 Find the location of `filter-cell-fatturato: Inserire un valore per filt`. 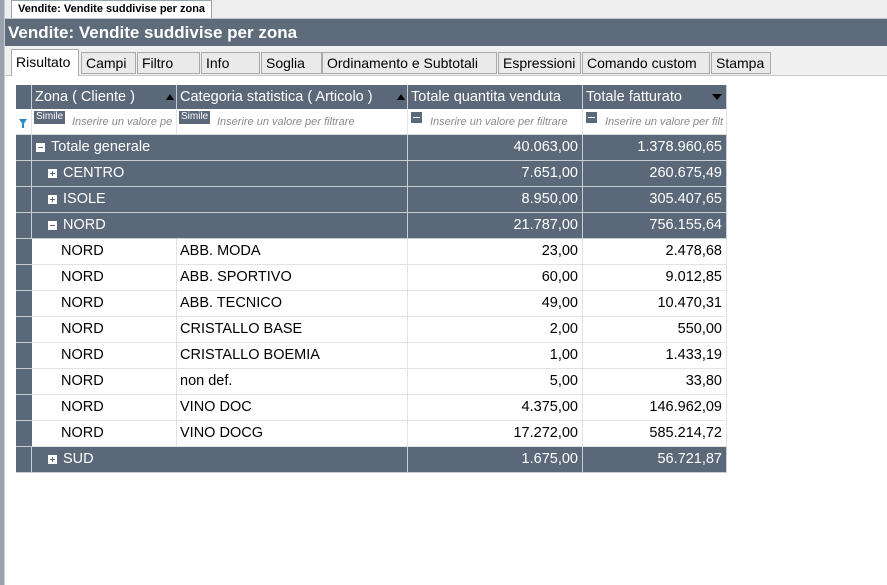

filter-cell-fatturato: Inserire un valore per filt is located at coordinates (655, 122).